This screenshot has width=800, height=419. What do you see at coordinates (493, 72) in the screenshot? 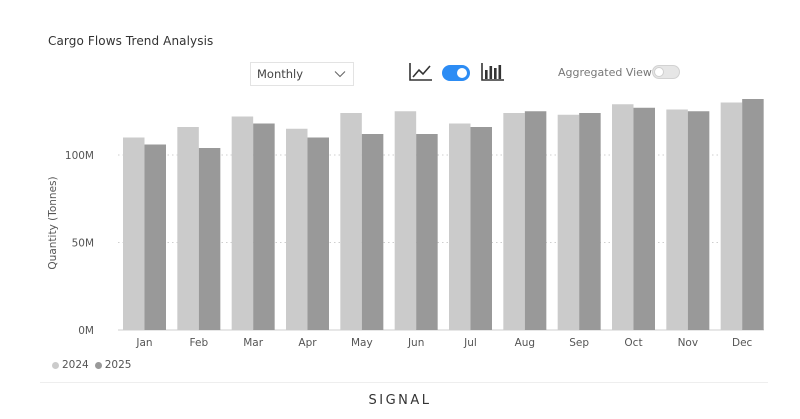
I see `bar-chart-icon` at bounding box center [493, 72].